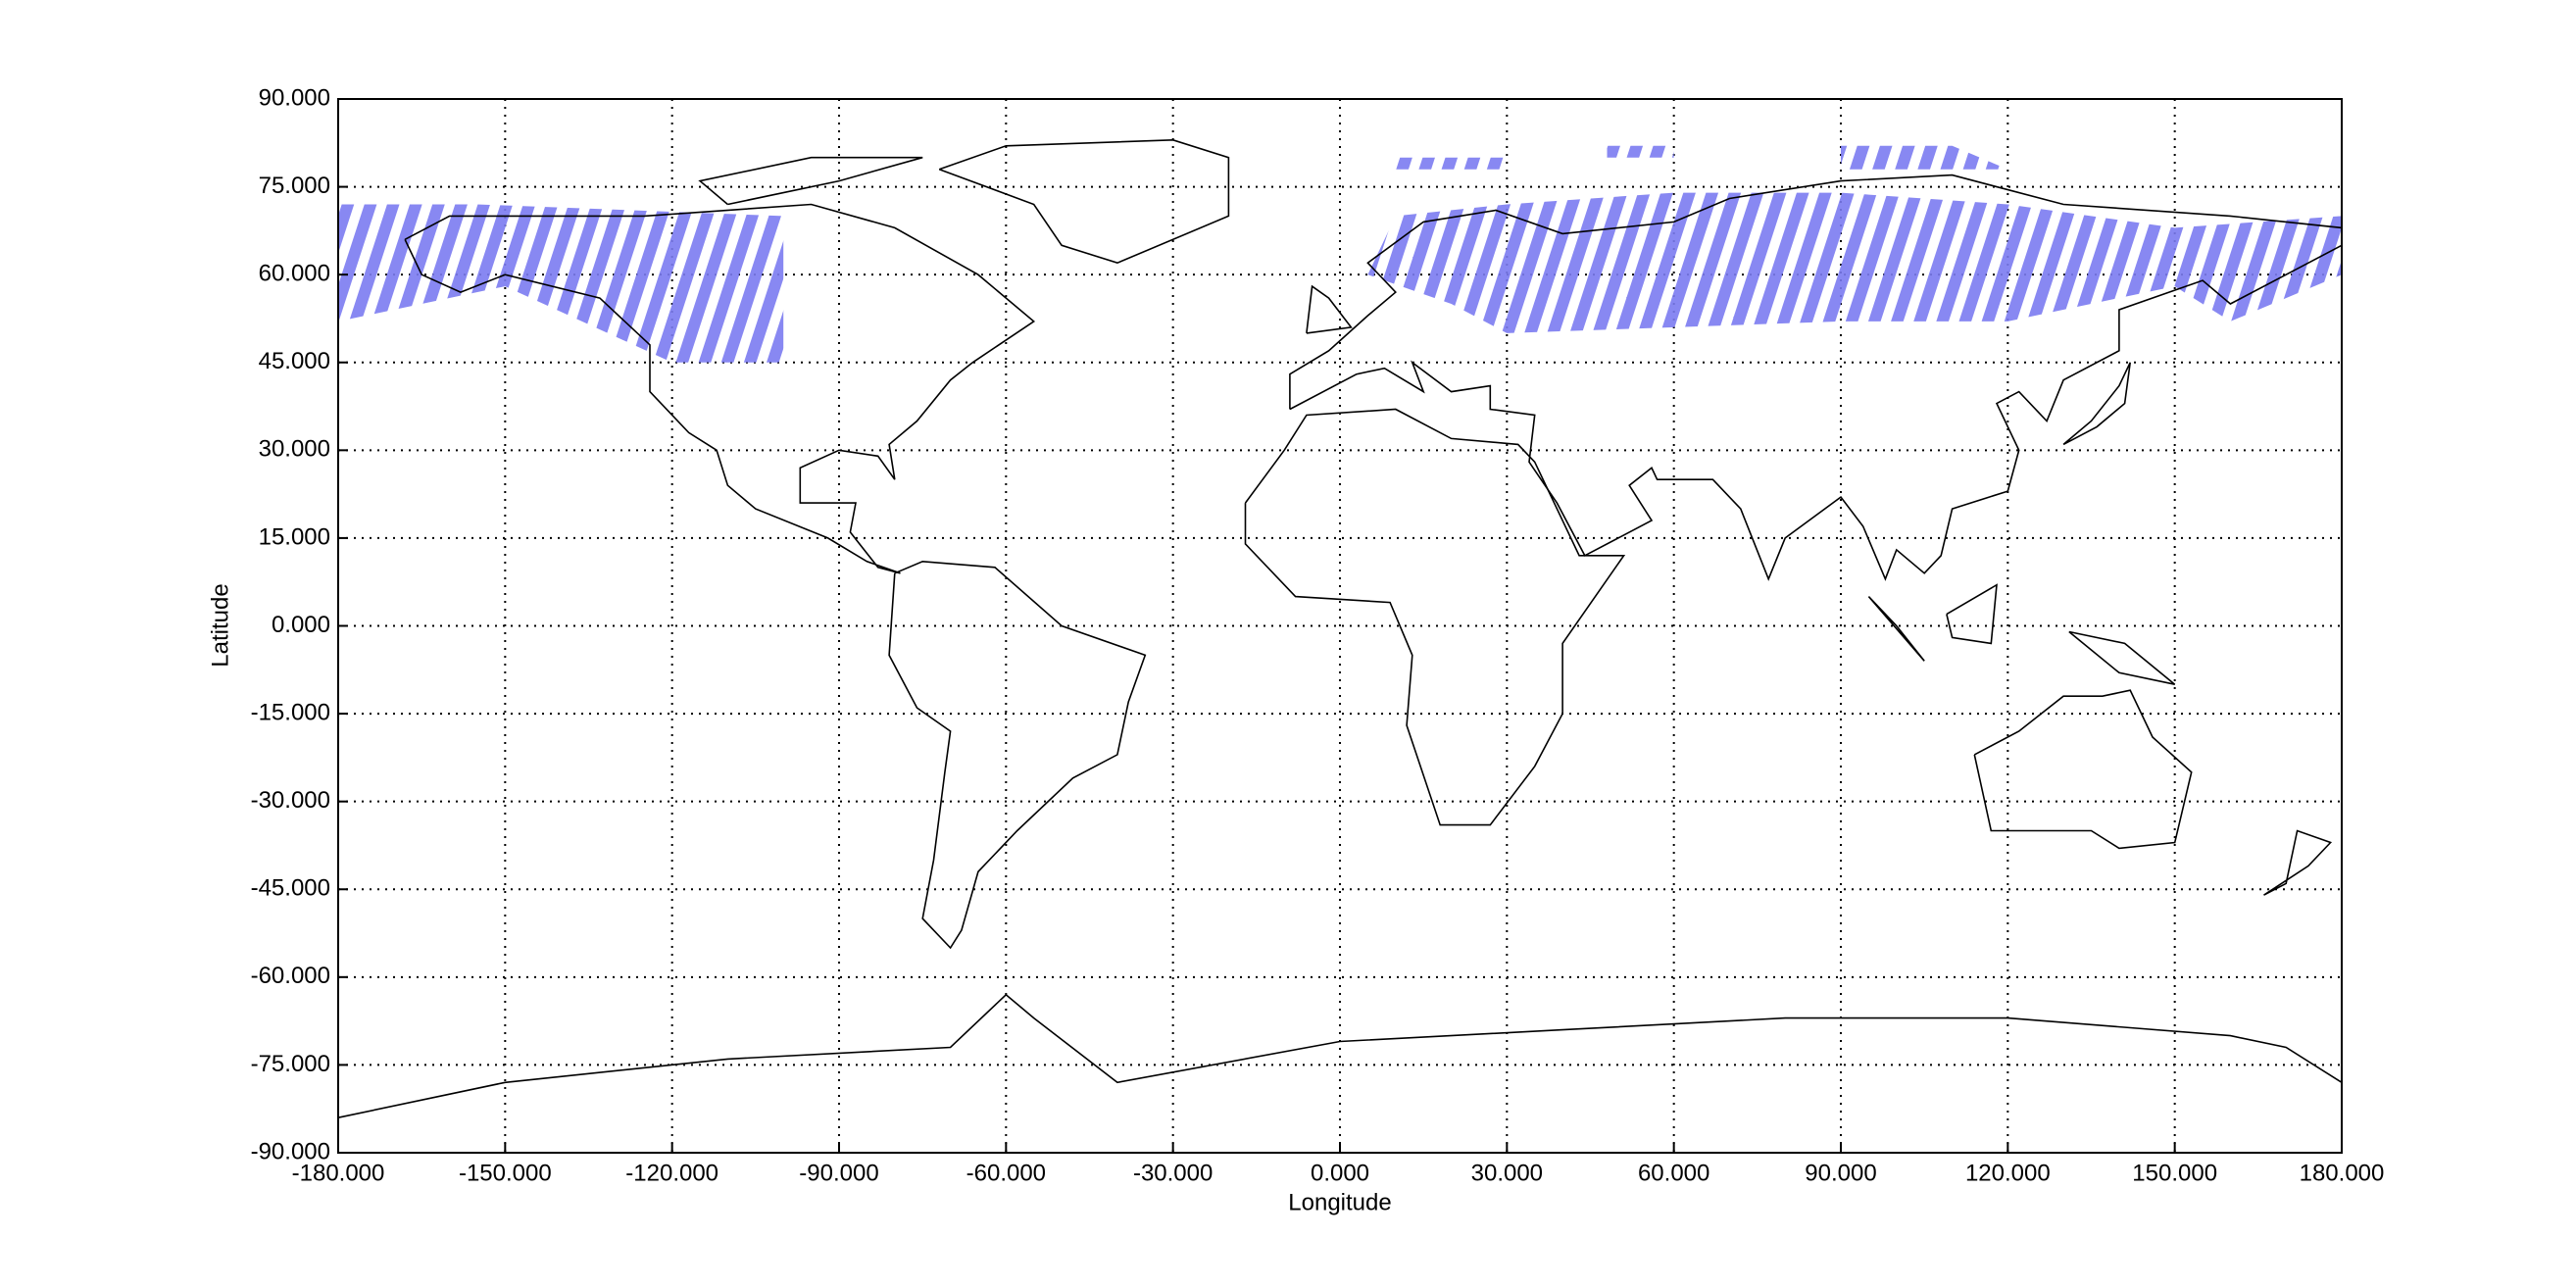 The width and height of the screenshot is (2576, 1288). I want to click on y-tick-label: -30.000, so click(290, 800).